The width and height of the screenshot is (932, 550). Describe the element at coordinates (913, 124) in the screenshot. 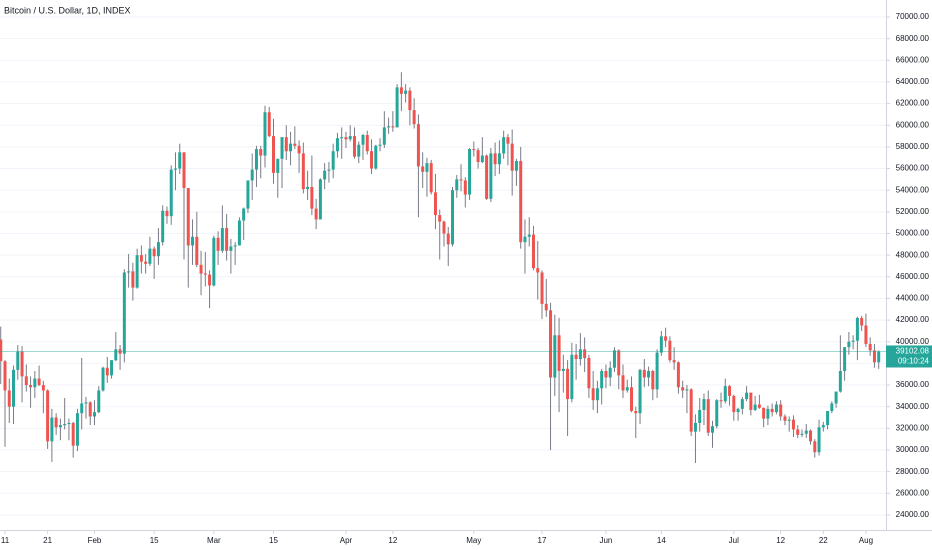

I see `y-tick-label: 60000.00` at that location.